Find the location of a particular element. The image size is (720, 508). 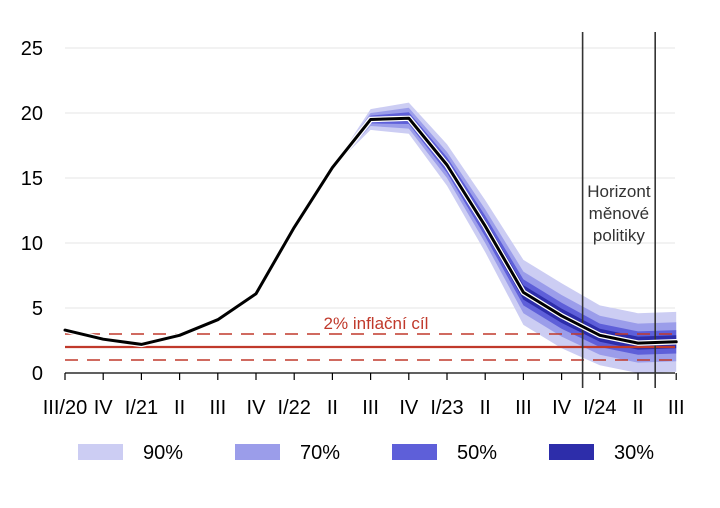

legend-label: 90% is located at coordinates (163, 453).